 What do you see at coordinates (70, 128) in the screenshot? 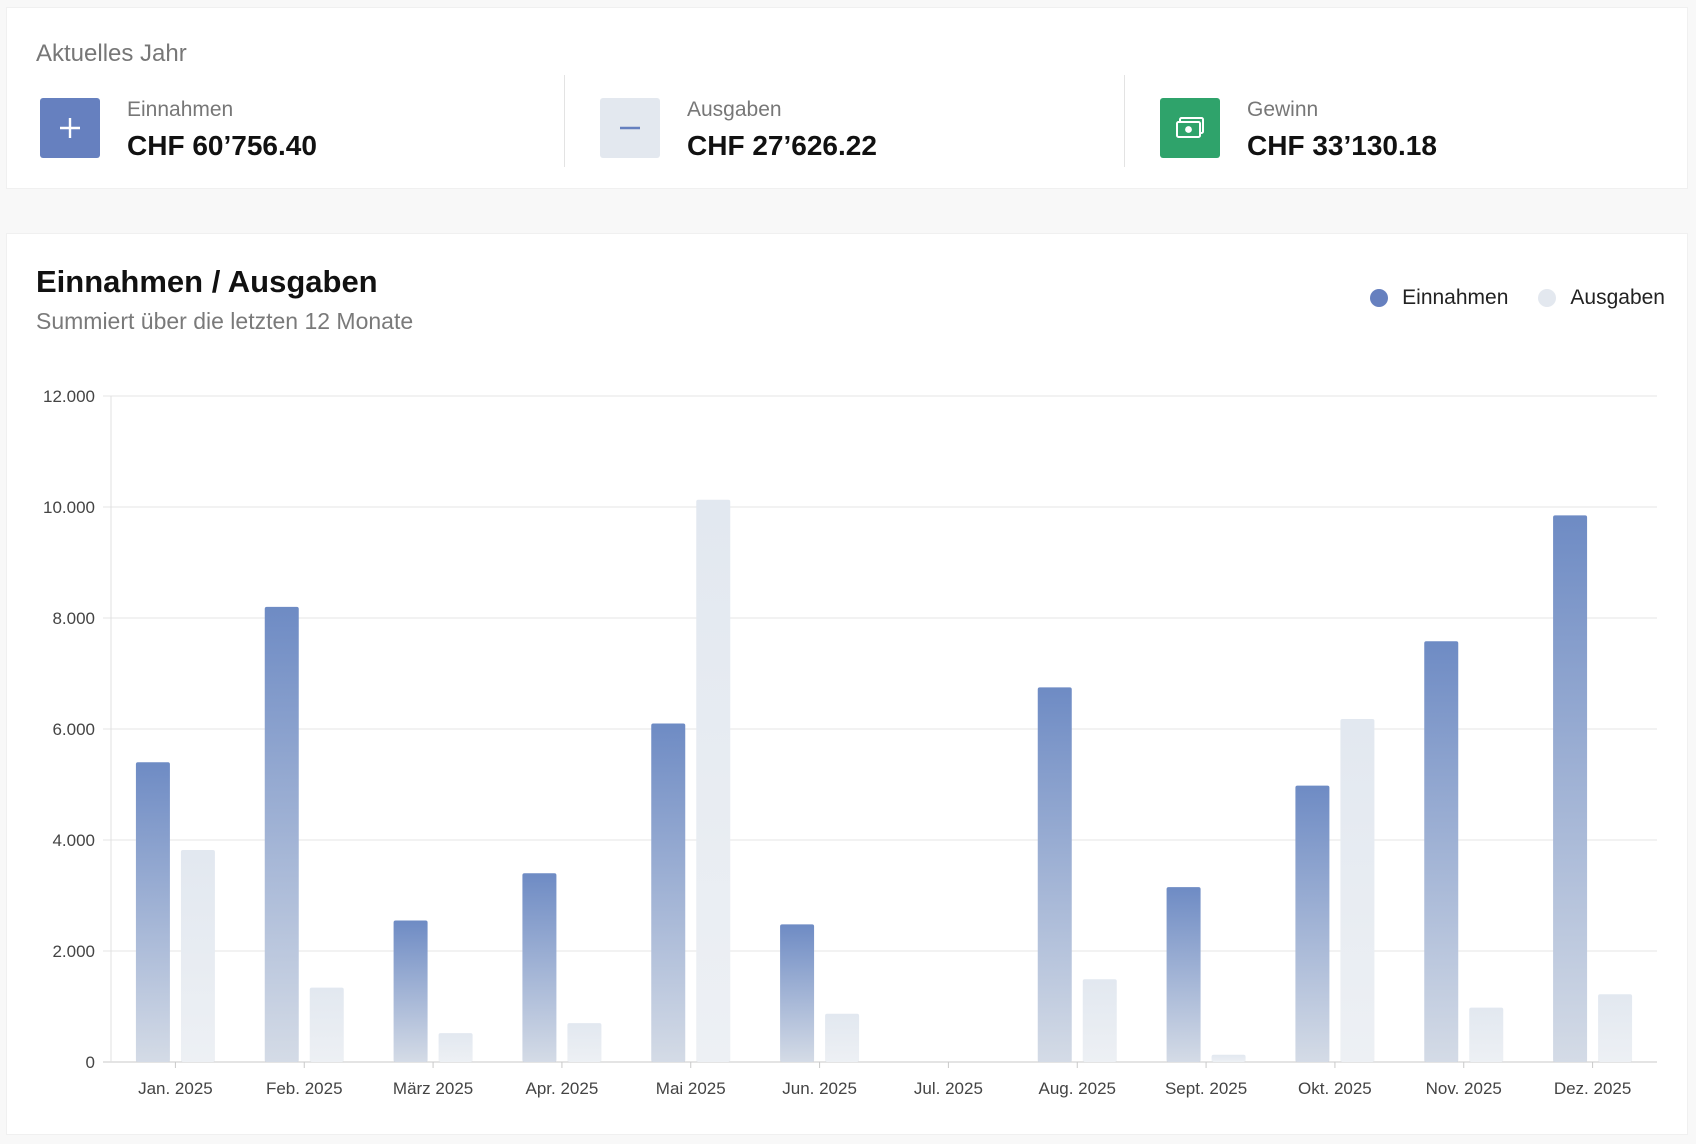
I see `plus-icon` at bounding box center [70, 128].